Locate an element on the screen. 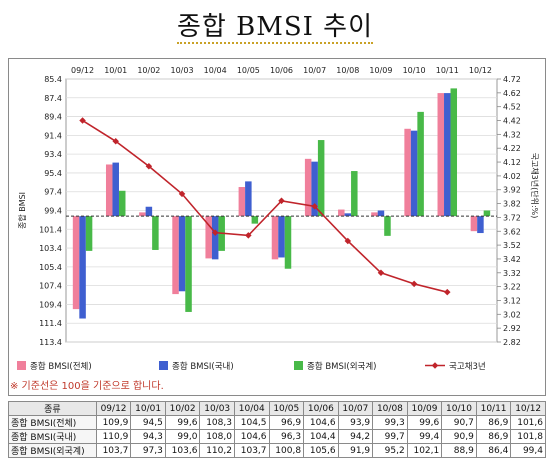 The width and height of the screenshot is (550, 458). category-label: 10/06 is located at coordinates (281, 70).